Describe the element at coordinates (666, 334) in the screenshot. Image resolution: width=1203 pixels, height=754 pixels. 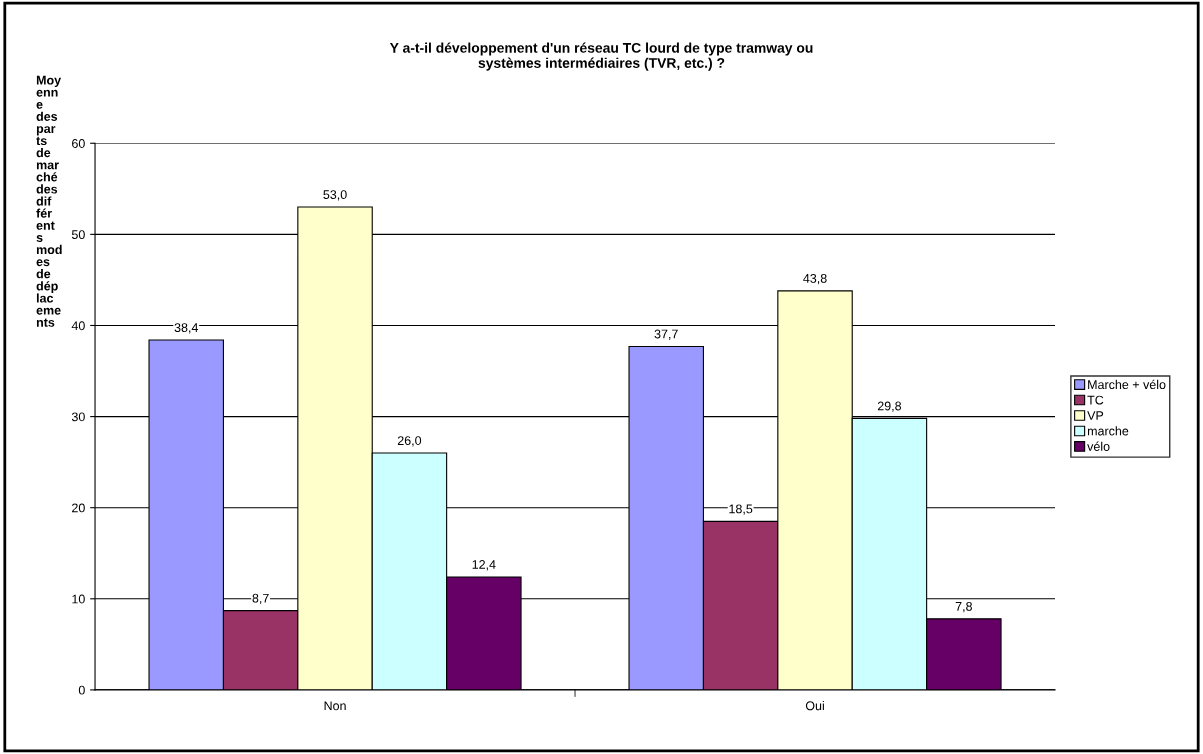
I see `data-label: 37,7` at that location.